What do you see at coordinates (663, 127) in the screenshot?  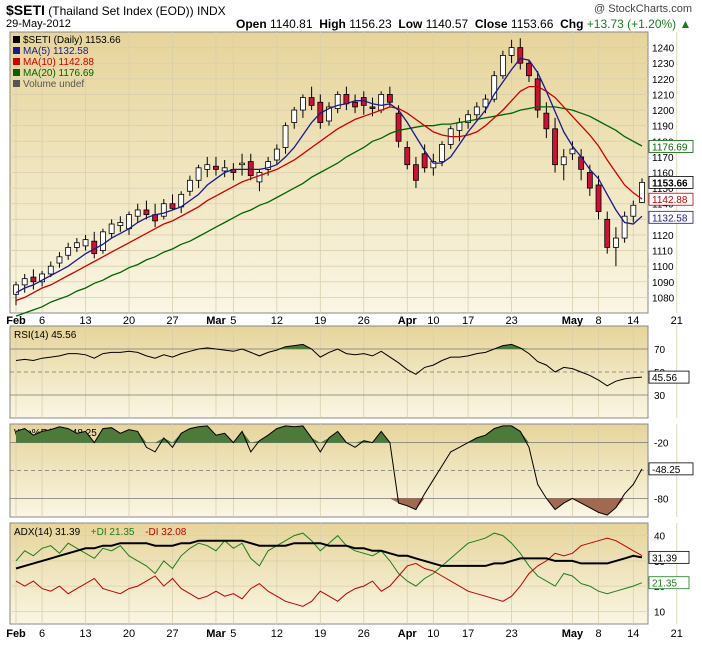 I see `price-y-tick-label: 1190` at bounding box center [663, 127].